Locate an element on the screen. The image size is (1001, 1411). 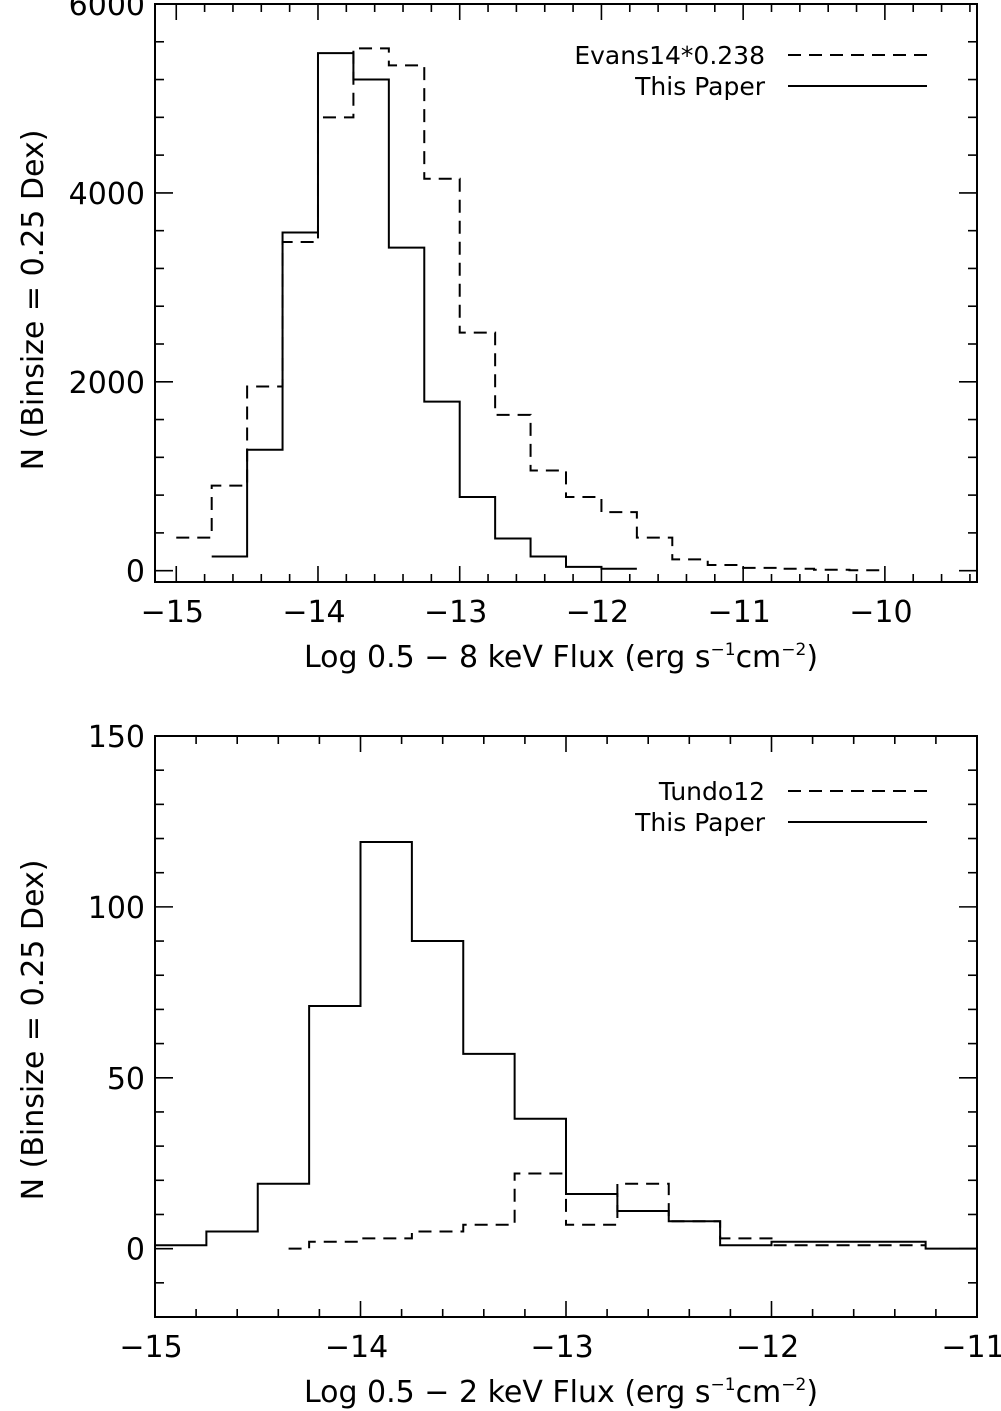
x-axis-title: Log 0.5 − 2 keV Flux (erg s−1cm−2) is located at coordinates (561, 1392).